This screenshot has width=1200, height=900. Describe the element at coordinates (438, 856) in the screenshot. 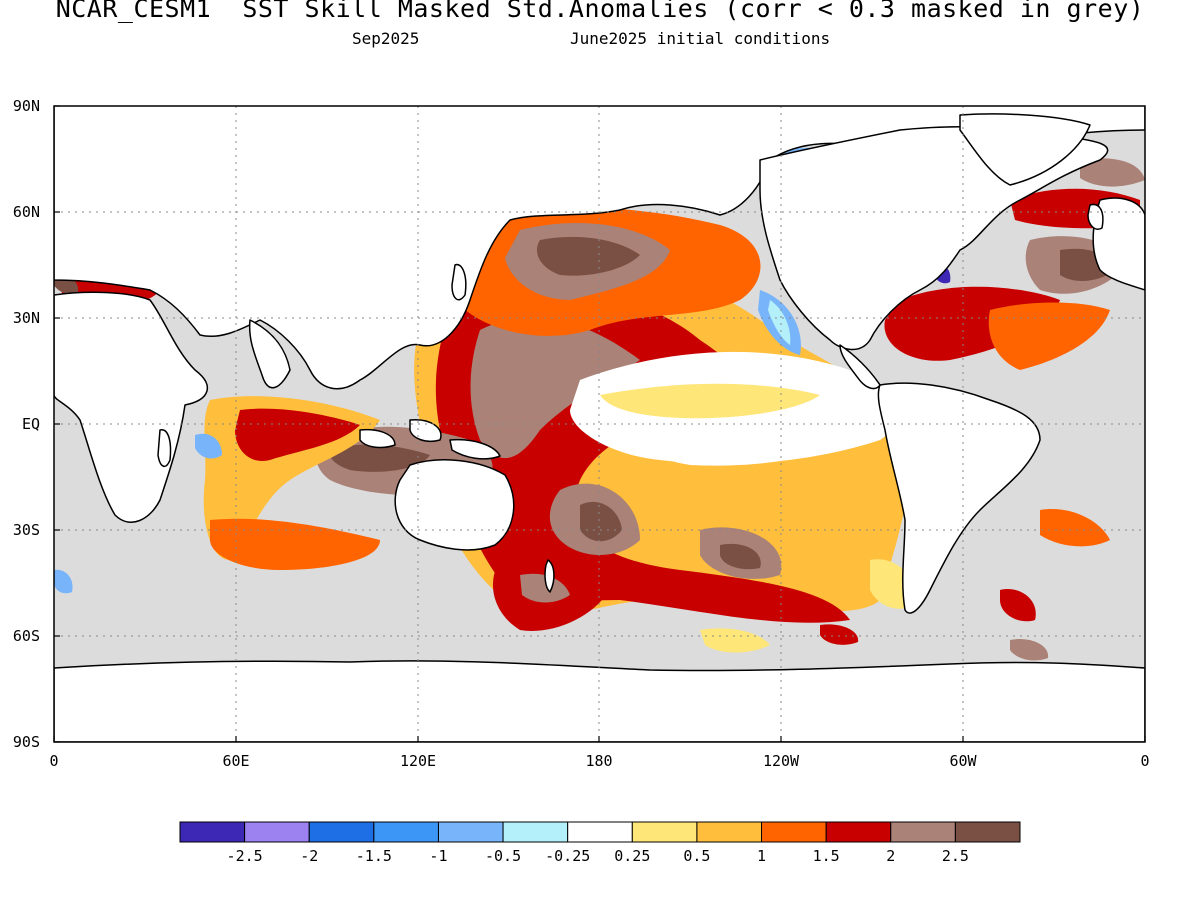

I see `colorbar-label: -1` at that location.